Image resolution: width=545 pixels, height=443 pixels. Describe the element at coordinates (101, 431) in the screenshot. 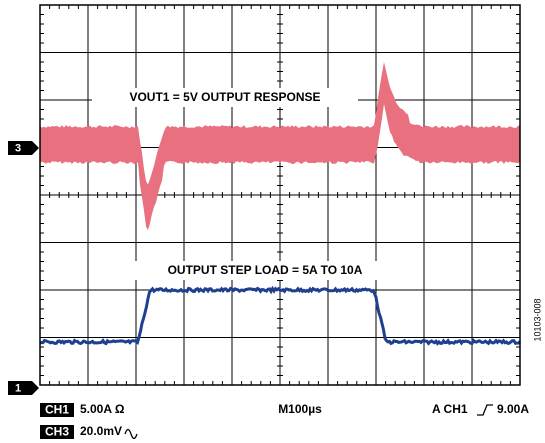

I see `ch3-setting: 20.0mV` at that location.